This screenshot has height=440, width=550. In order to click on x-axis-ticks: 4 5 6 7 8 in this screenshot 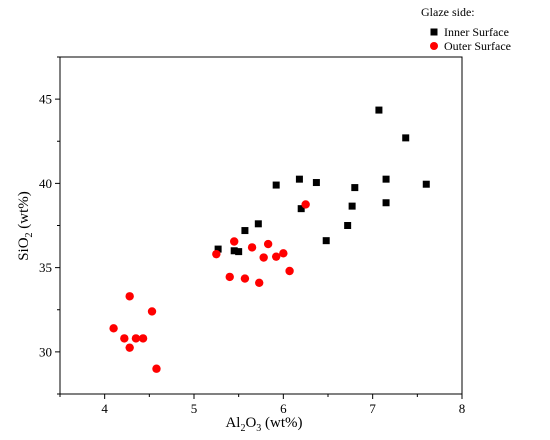, I will do `click(262, 405)`.